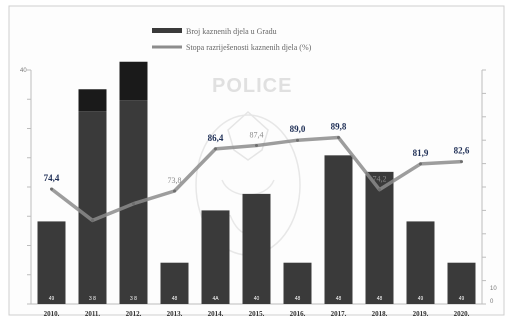  What do you see at coordinates (93, 314) in the screenshot?
I see `x-tick-label: 2011.` at bounding box center [93, 314].